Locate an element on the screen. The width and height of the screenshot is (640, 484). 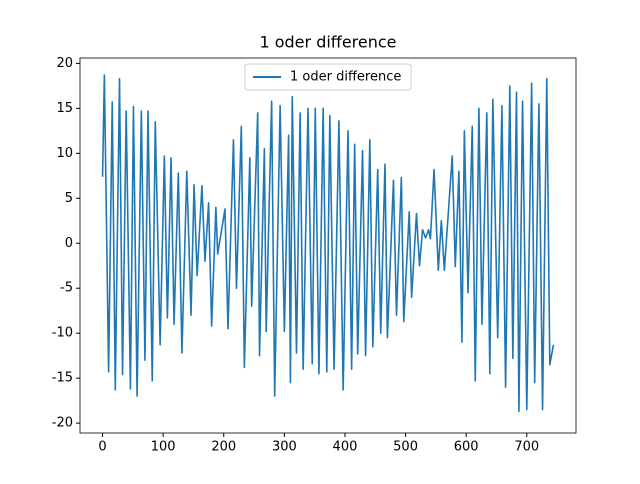
legend is located at coordinates (328, 77).